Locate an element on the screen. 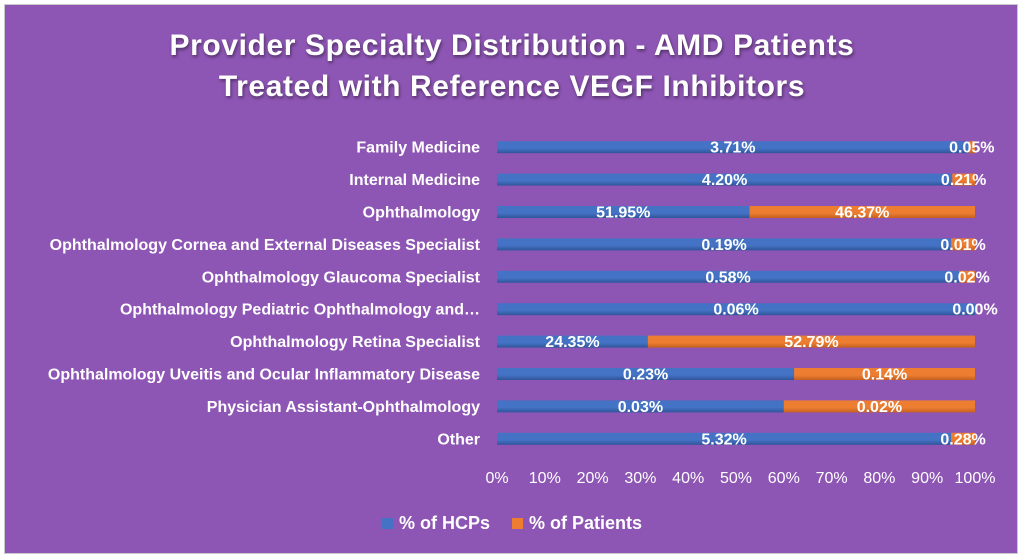 This screenshot has height=560, width=1024. data-label-hcps: 24.35% is located at coordinates (572, 342).